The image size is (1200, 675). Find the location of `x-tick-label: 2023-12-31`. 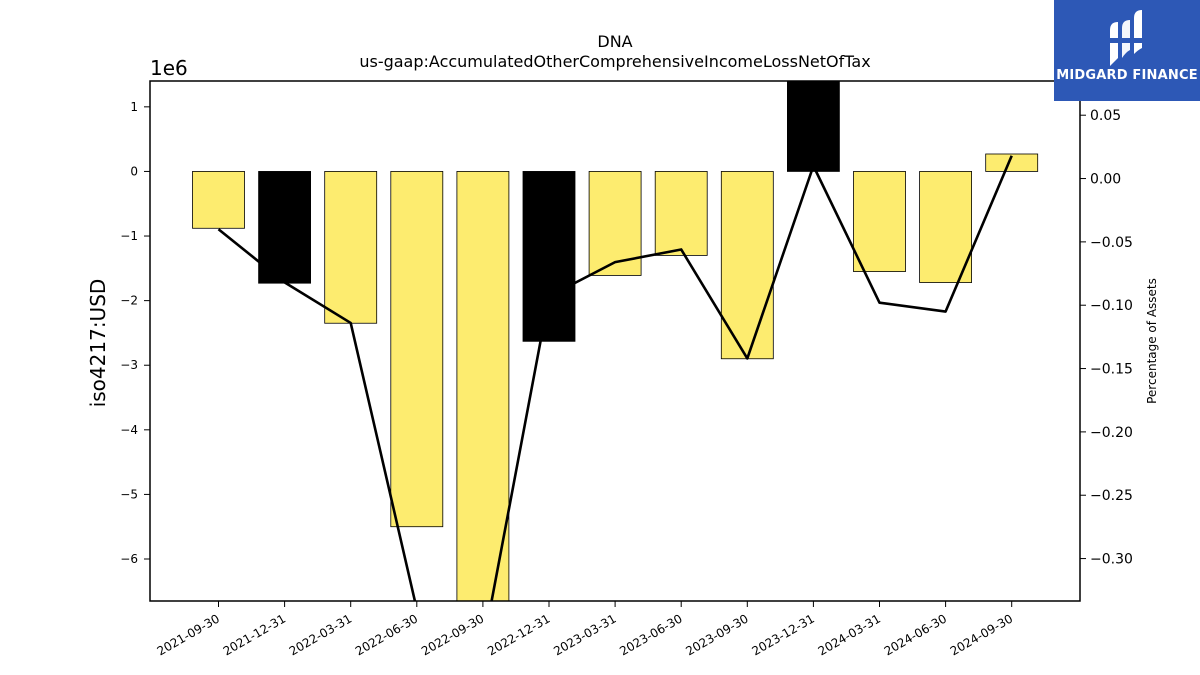

x-tick-label: 2023-12-31 is located at coordinates (782, 634).